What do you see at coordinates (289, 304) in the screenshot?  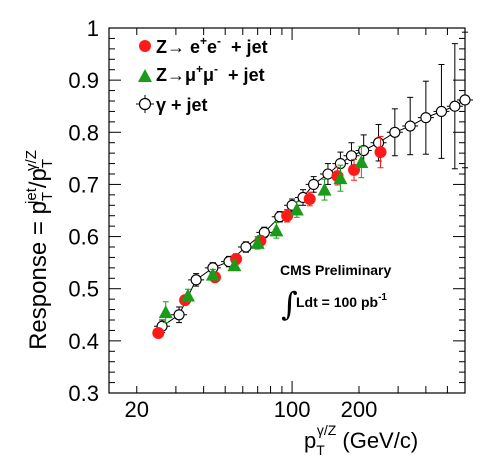 I see `integral-symbol: ∫` at bounding box center [289, 304].